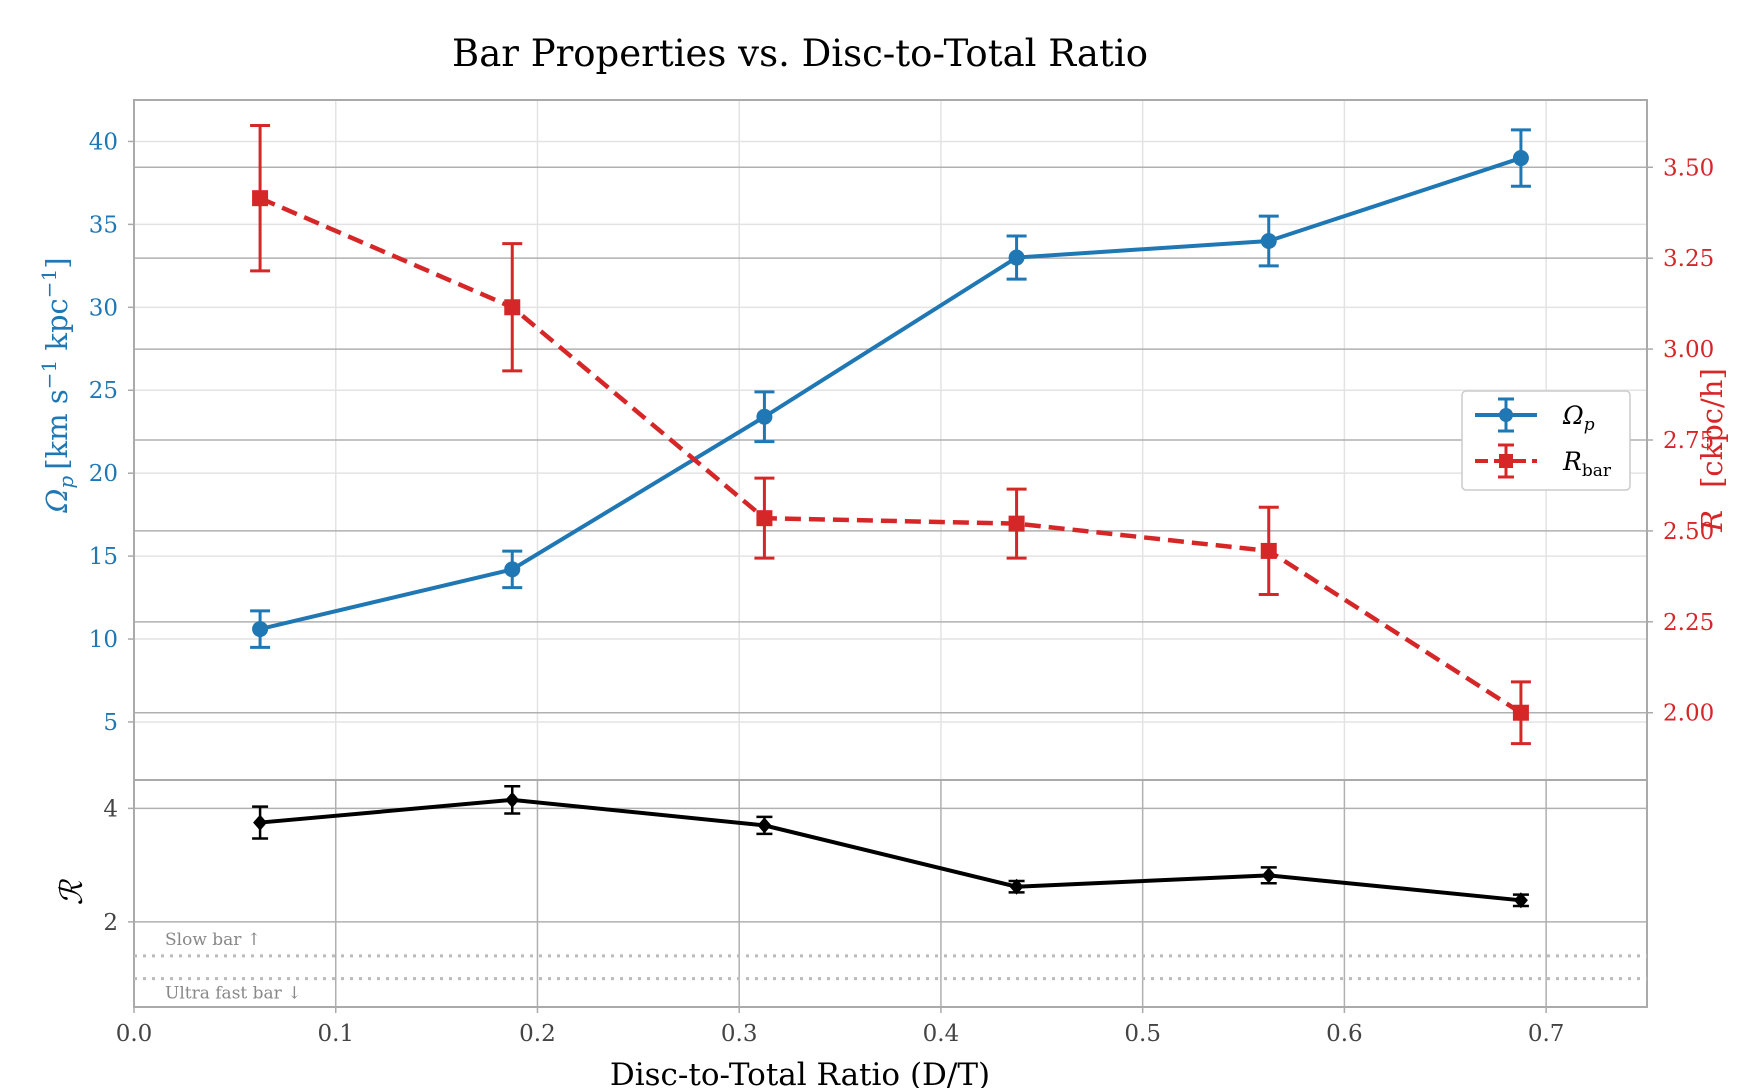 This screenshot has height=1088, width=1745. Describe the element at coordinates (110, 923) in the screenshot. I see `bottom-tick-label: 2` at that location.